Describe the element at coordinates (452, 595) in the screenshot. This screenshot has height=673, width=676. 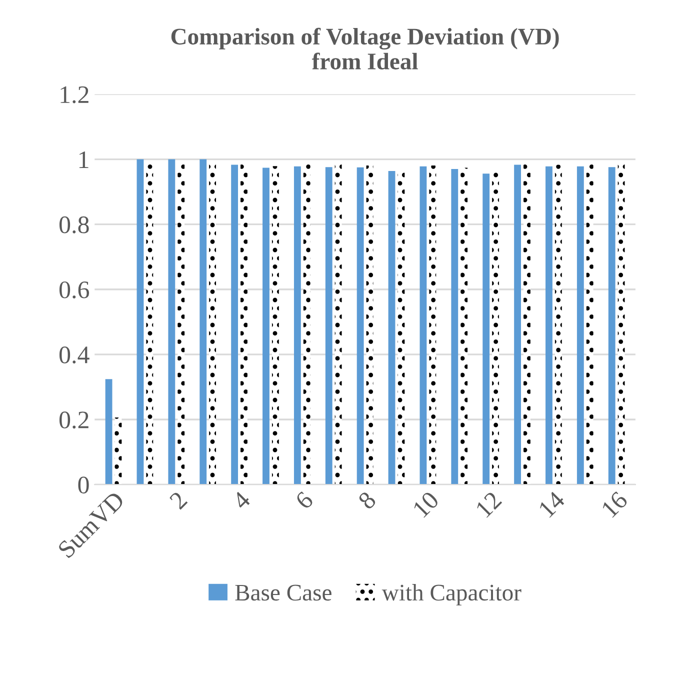
I see `legend-label: with Capacitor` at that location.